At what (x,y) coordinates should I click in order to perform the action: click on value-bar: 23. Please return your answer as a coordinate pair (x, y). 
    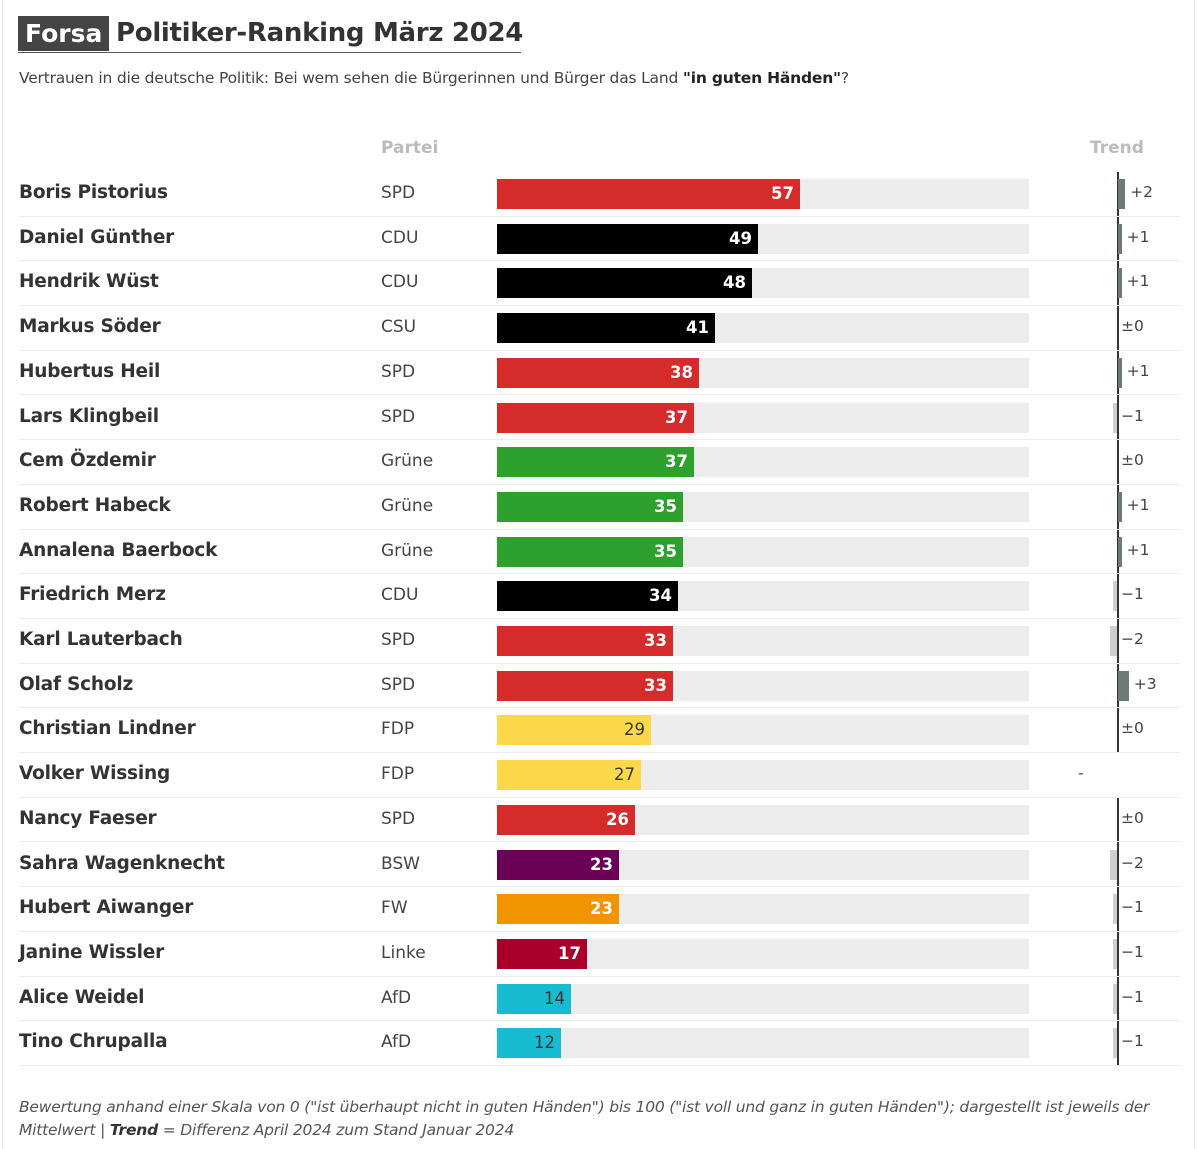
    Looking at the image, I should click on (558, 909).